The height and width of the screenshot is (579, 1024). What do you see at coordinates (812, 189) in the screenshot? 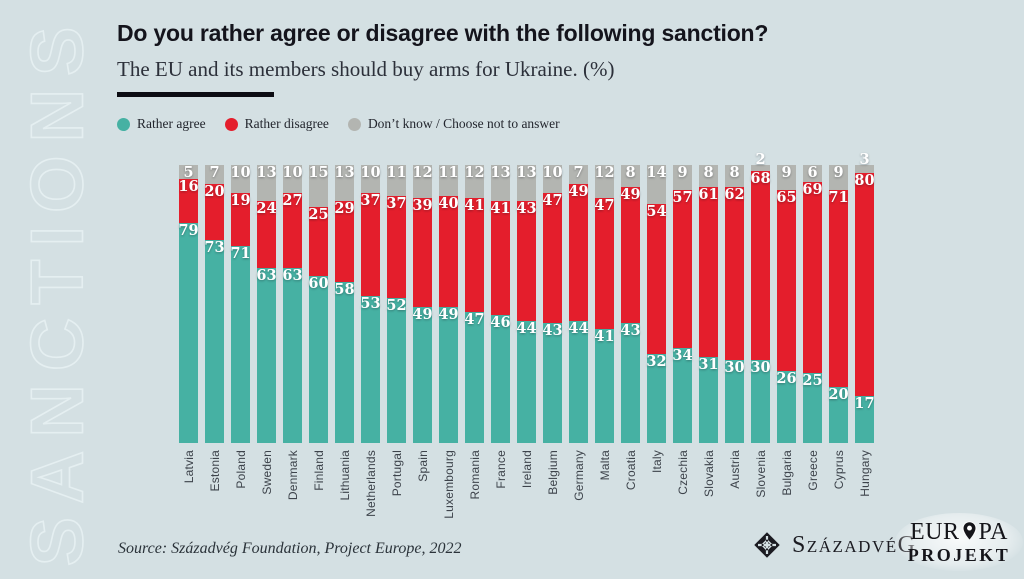
I see `segment-value-label: 69` at bounding box center [812, 189].